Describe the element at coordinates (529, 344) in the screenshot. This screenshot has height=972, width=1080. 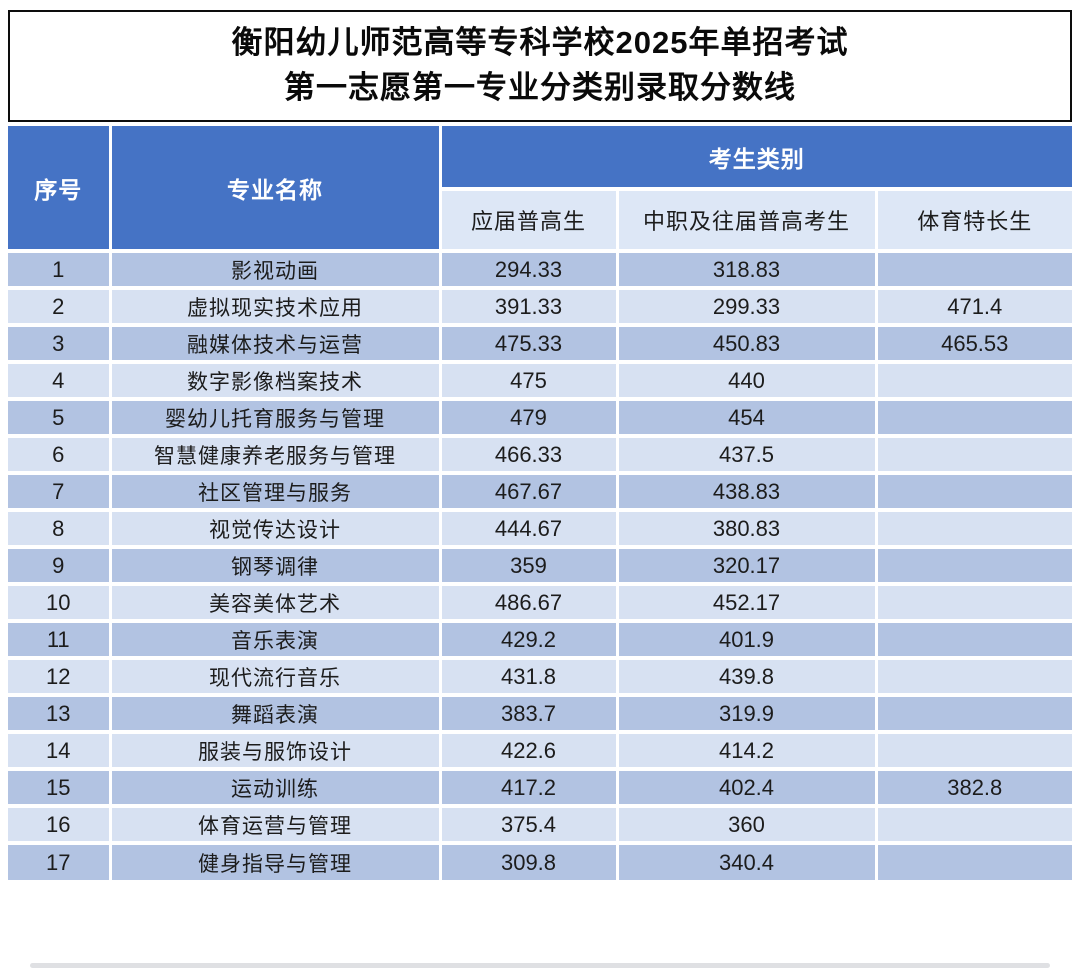
I see `score-fresh-graduates: 475.33` at that location.